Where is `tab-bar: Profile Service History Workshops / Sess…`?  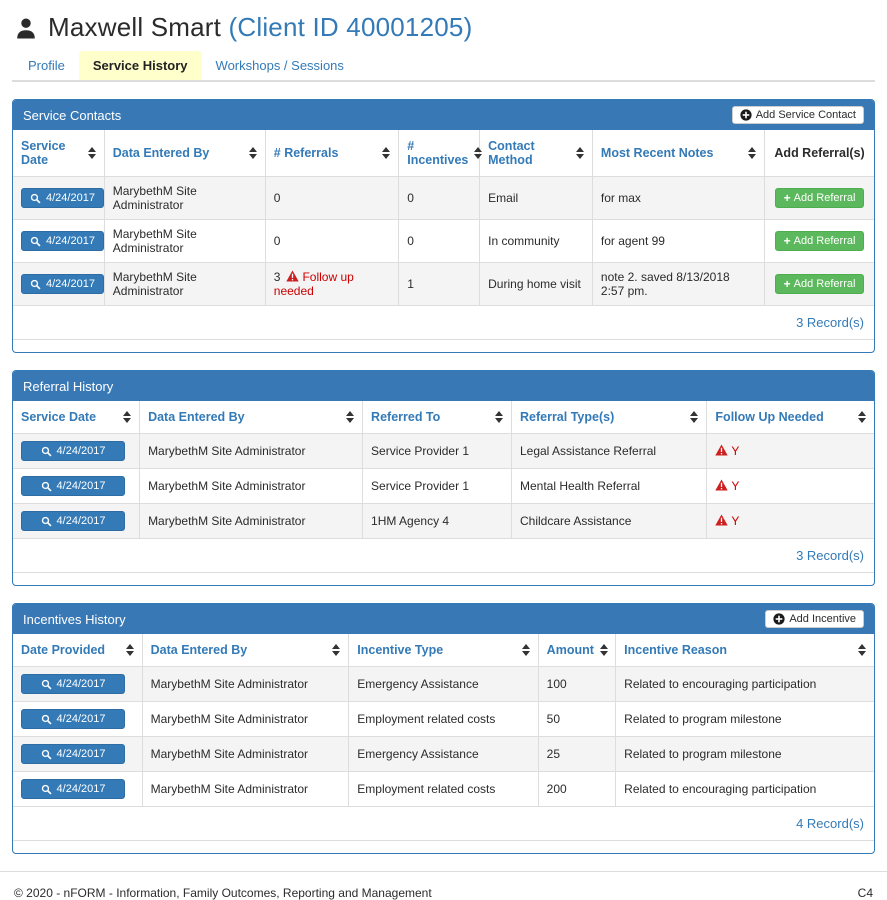
tab-bar: Profile Service History Workshops / Sess… is located at coordinates (443, 66).